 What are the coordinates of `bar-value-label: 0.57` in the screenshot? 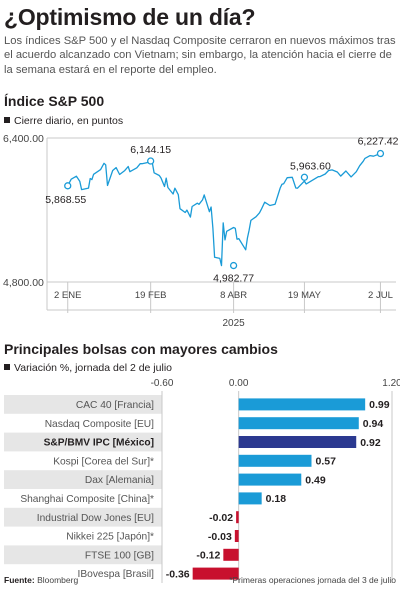 It's located at (326, 462).